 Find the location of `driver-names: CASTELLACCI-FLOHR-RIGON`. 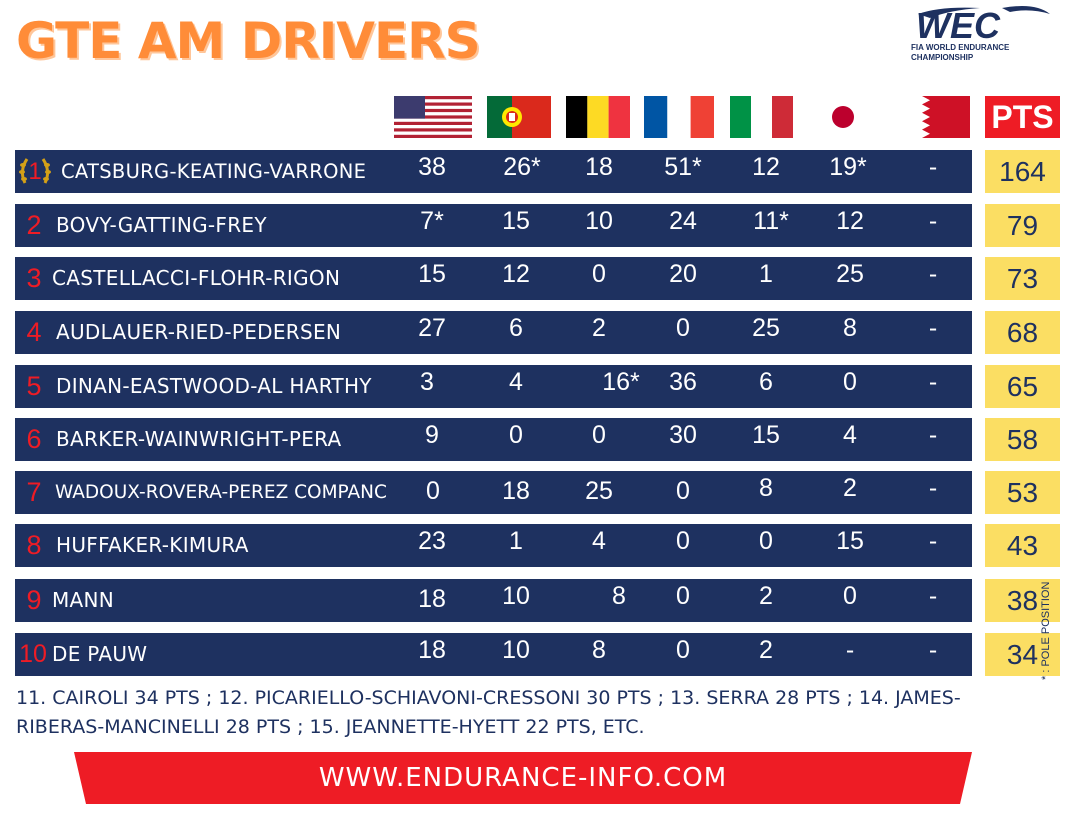

driver-names: CASTELLACCI-FLOHR-RIGON is located at coordinates (196, 278).